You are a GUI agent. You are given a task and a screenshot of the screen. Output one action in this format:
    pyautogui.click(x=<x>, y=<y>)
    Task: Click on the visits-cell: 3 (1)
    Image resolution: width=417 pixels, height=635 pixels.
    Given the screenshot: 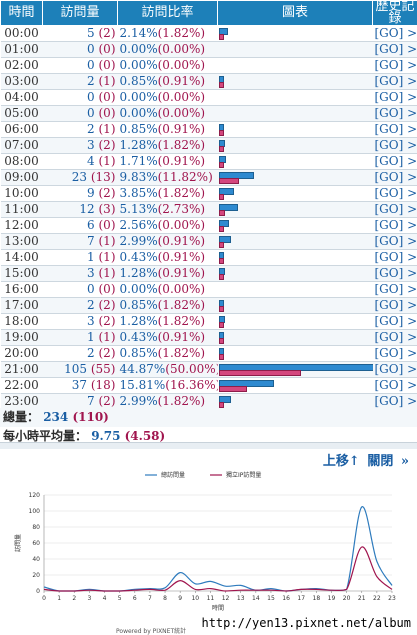 What is the action you would take?
    pyautogui.click(x=80, y=273)
    